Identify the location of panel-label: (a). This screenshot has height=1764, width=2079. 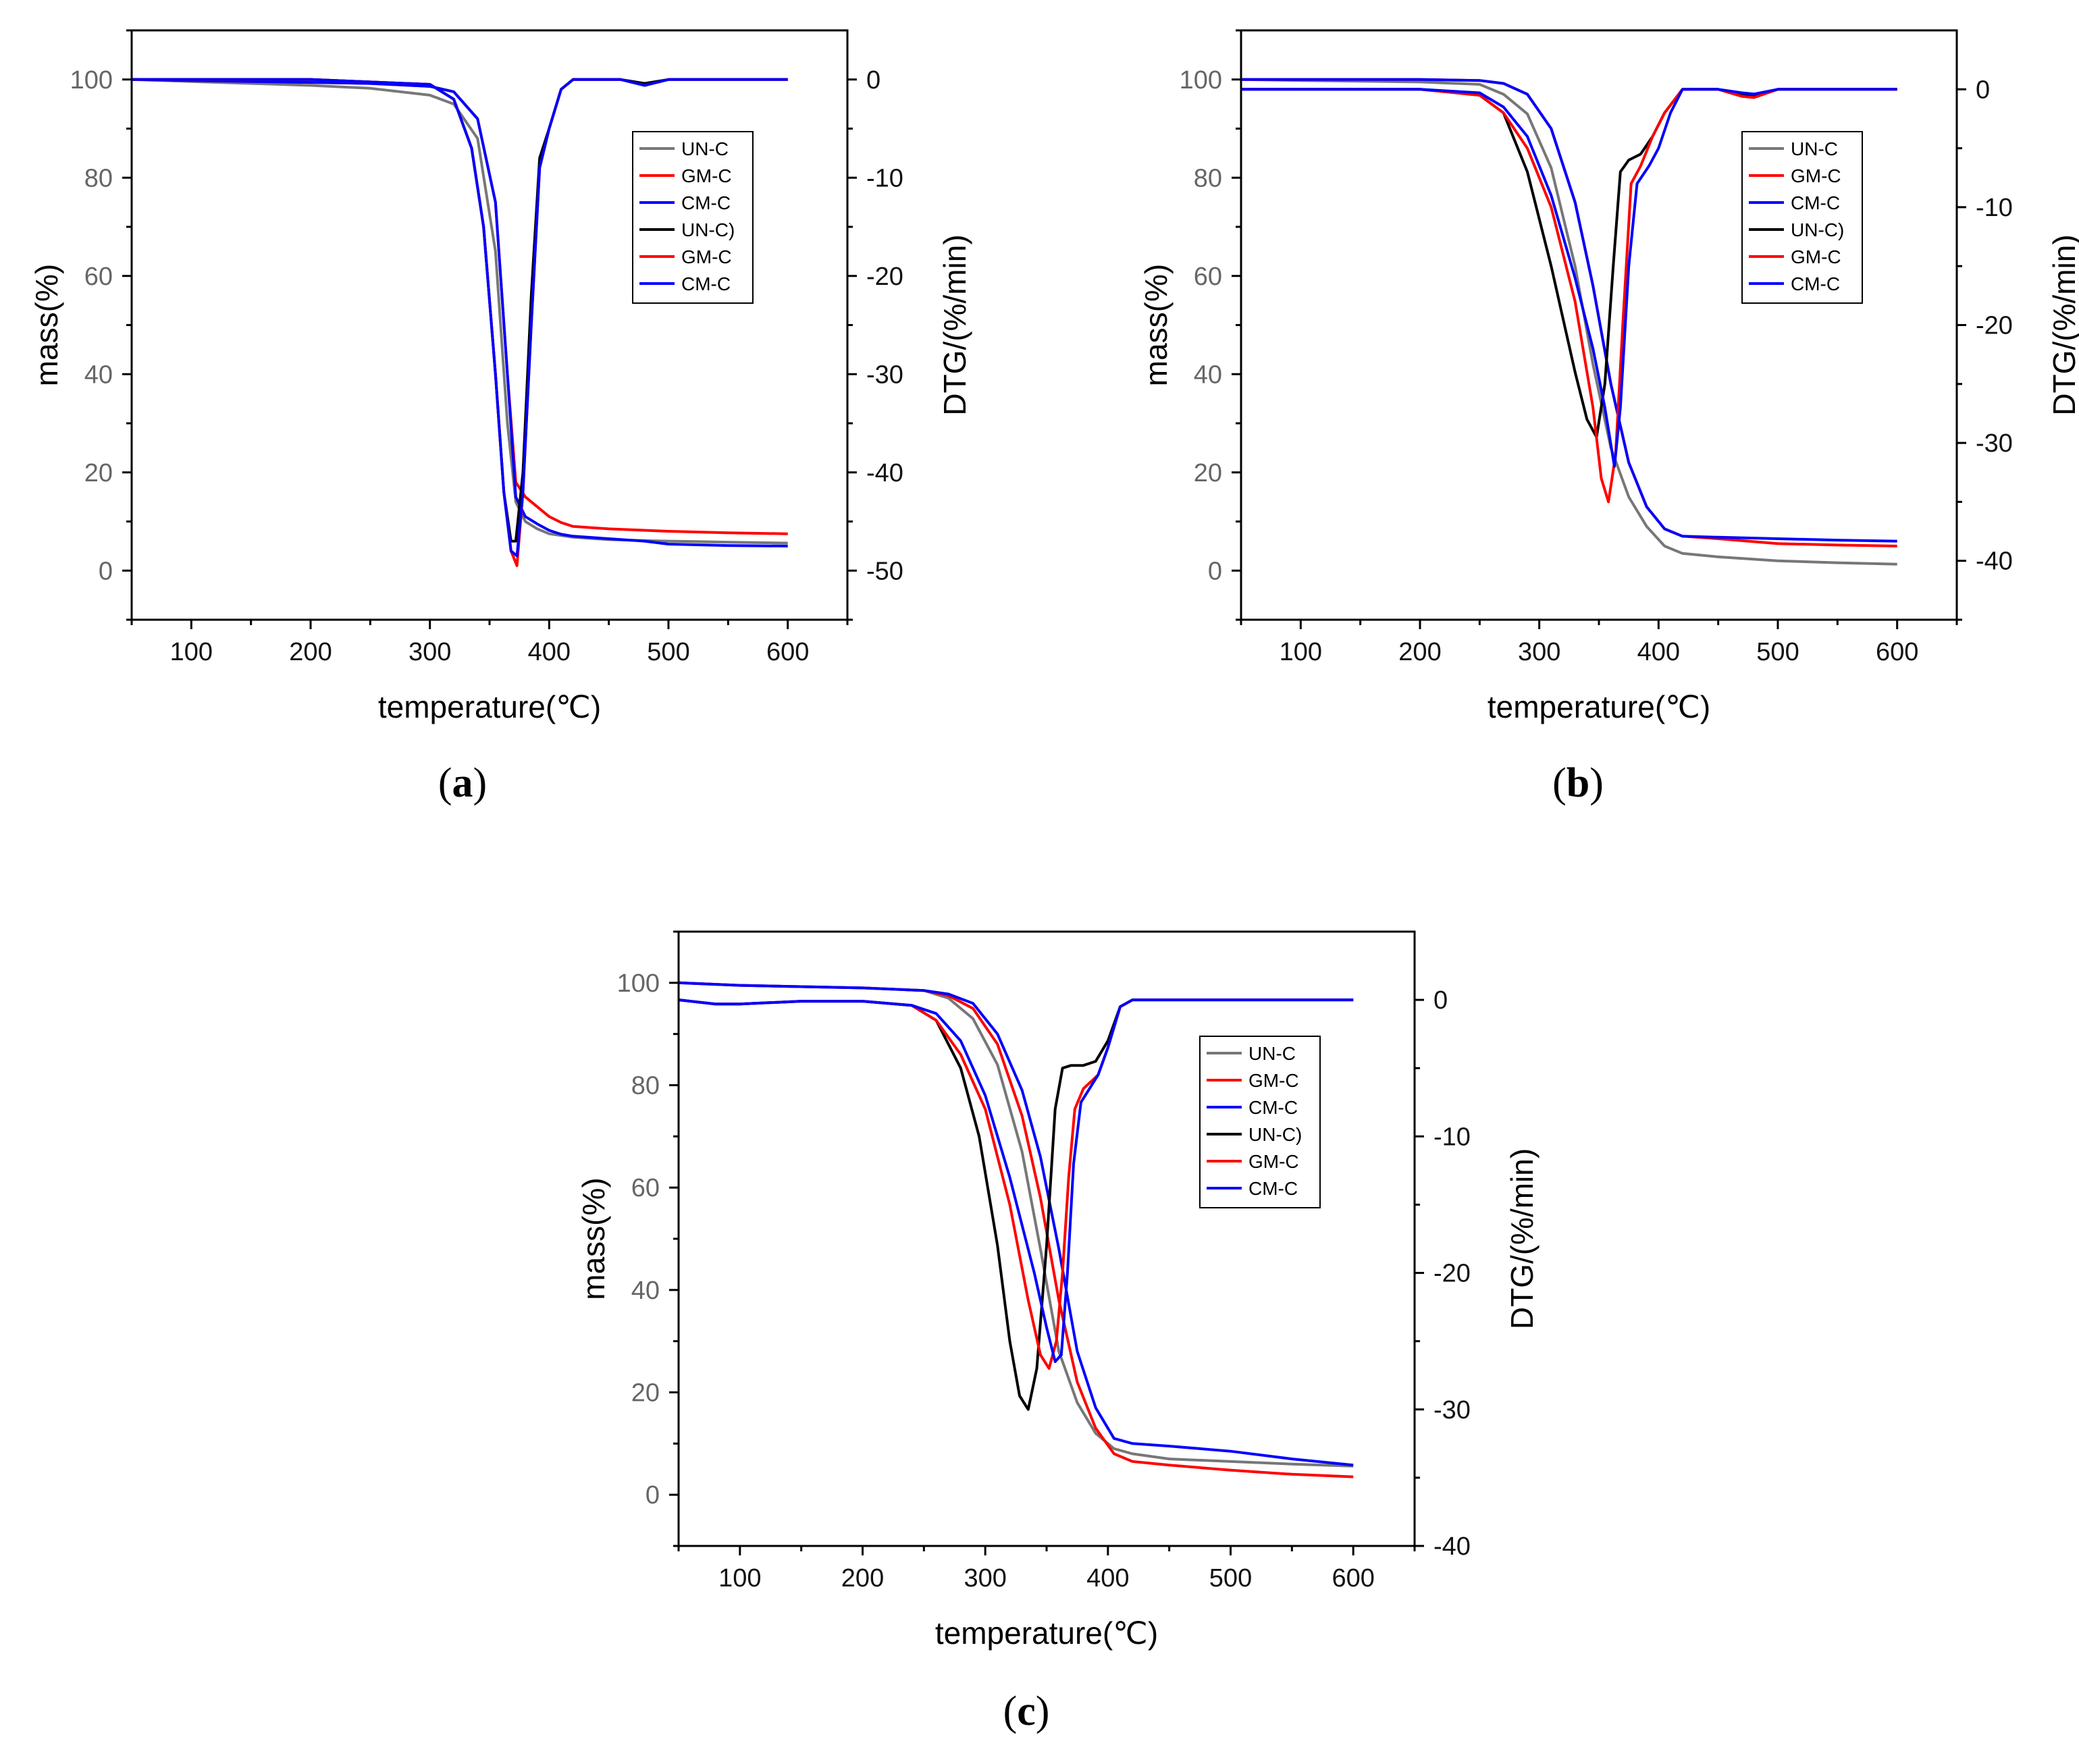
(462, 783).